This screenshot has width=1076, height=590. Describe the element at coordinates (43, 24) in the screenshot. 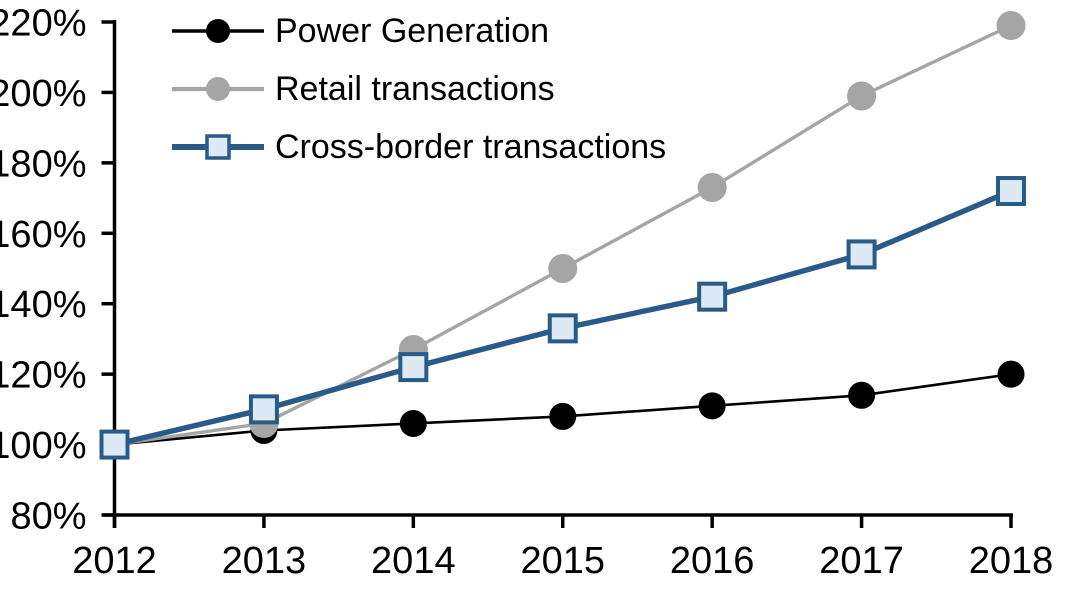

I see `y-tick-label: 220%` at that location.